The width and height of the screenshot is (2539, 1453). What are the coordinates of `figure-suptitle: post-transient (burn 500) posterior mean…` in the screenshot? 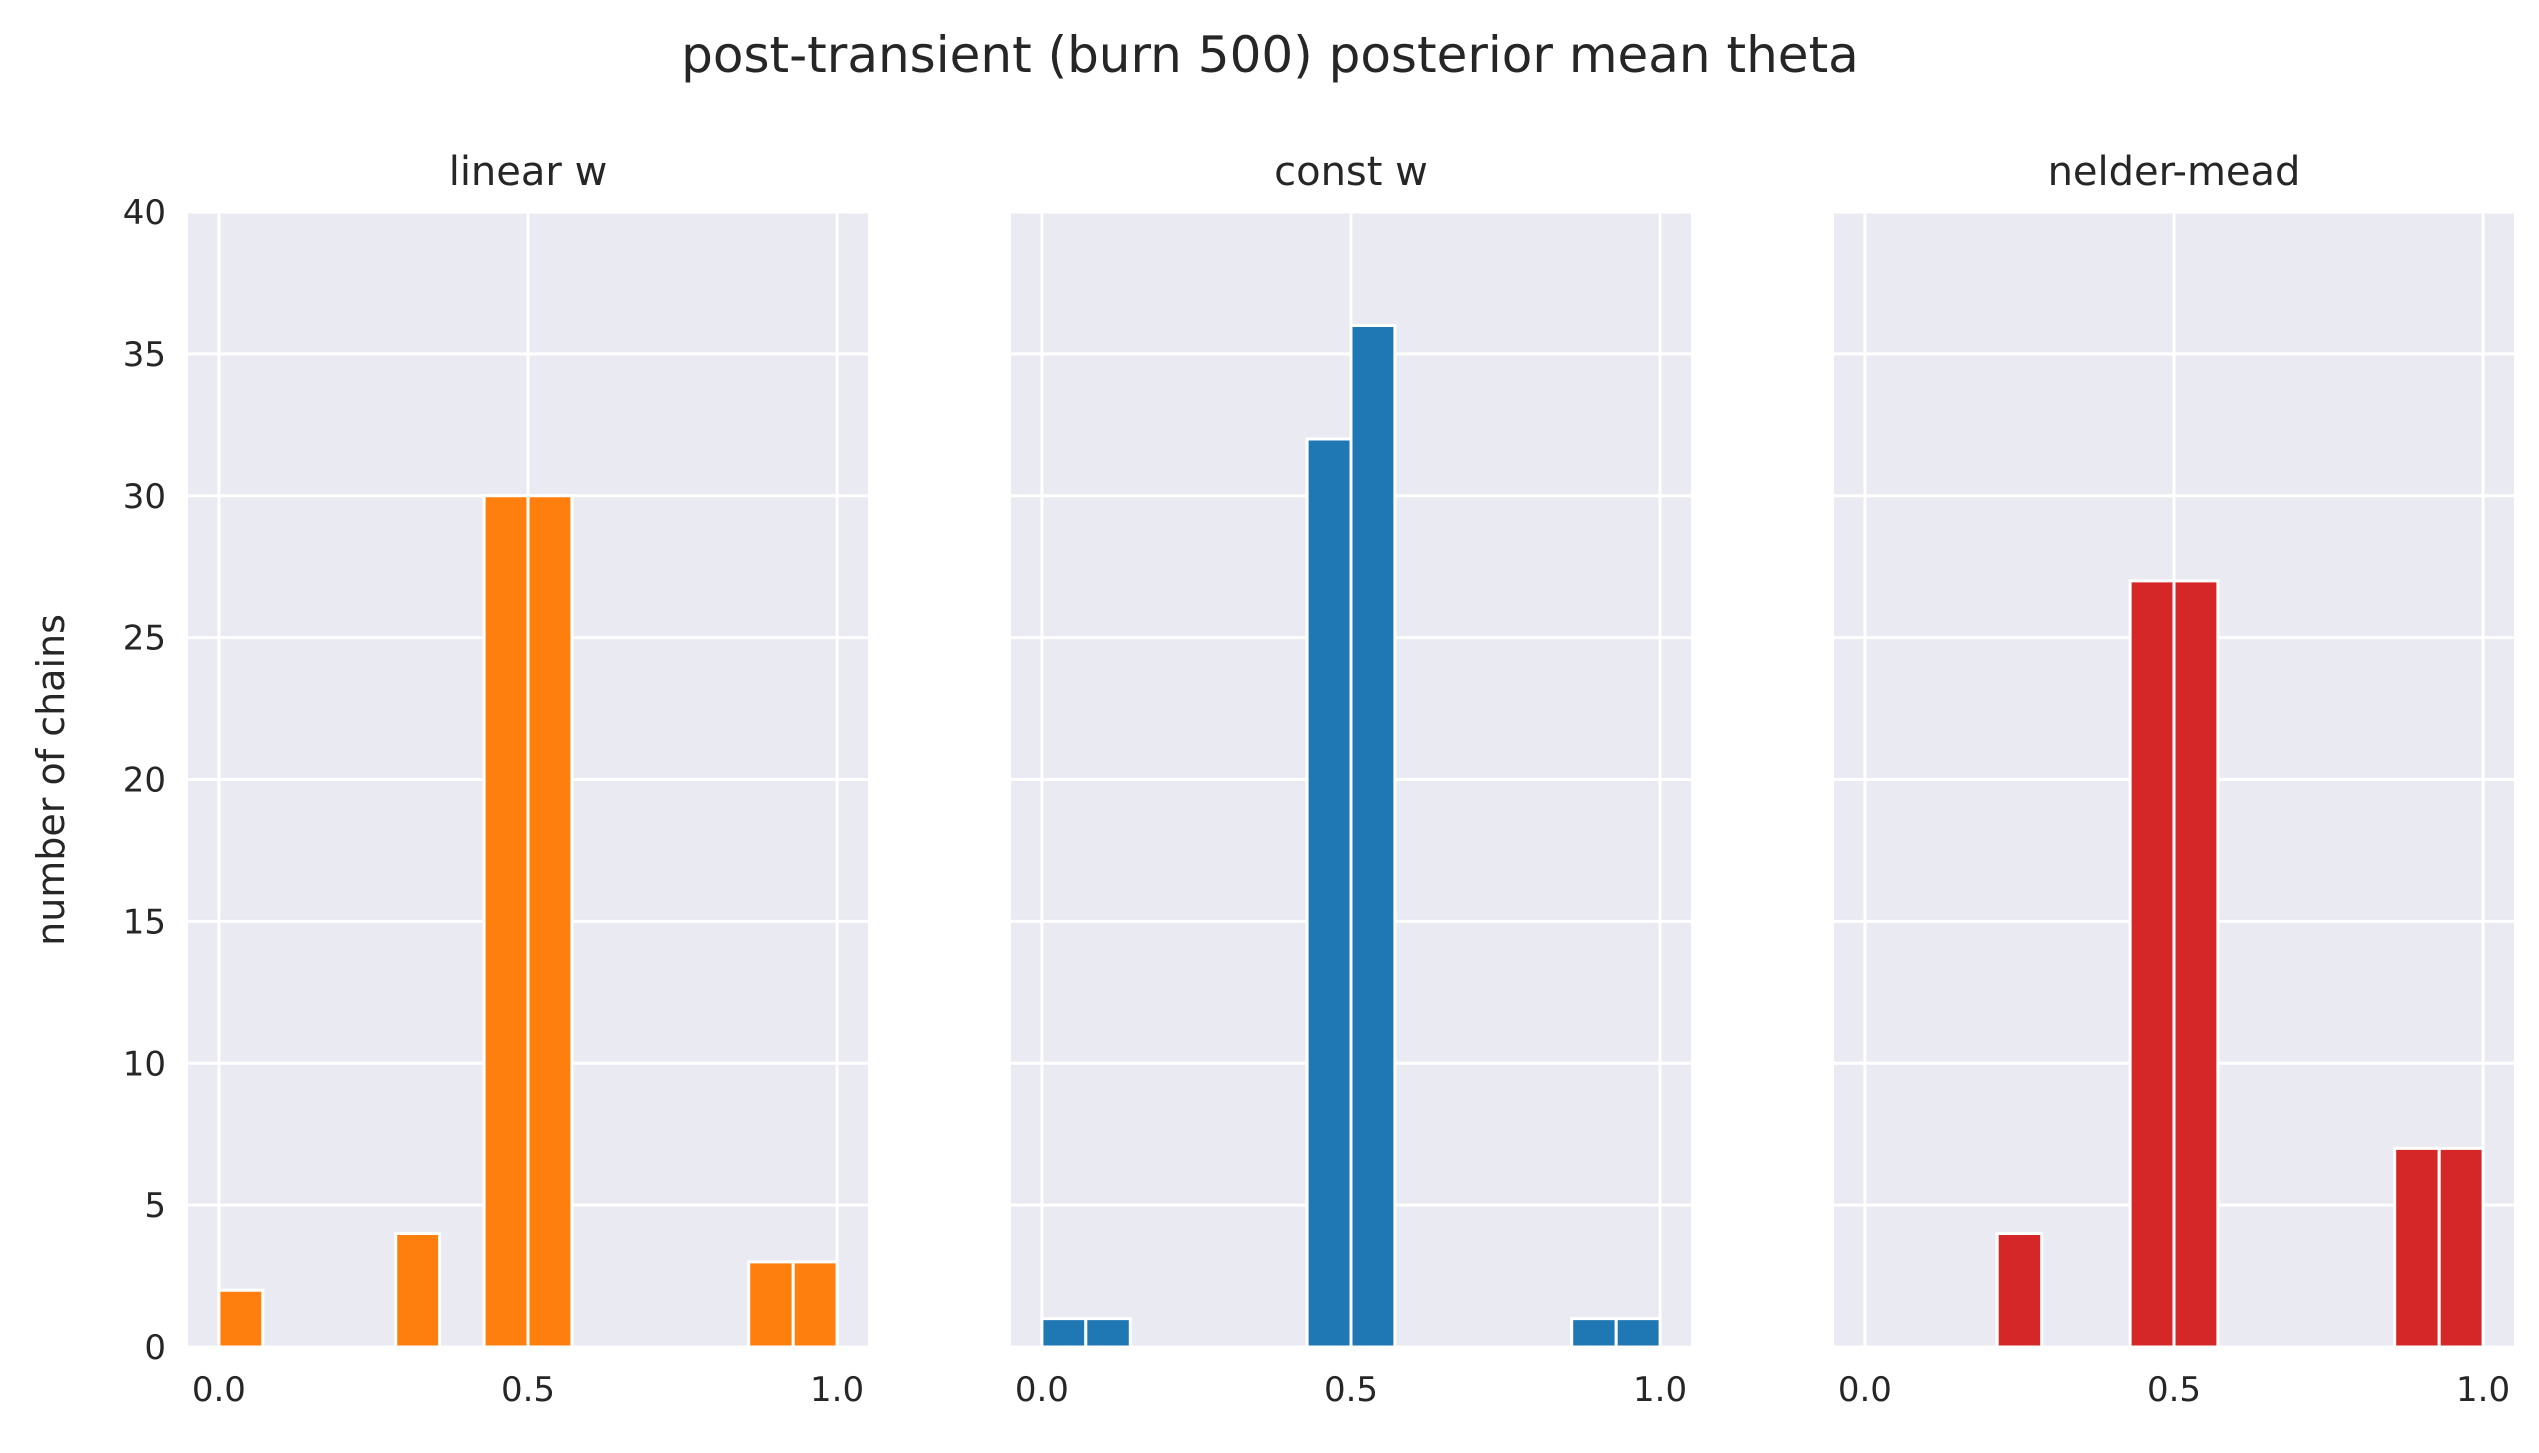 It's located at (1270, 55).